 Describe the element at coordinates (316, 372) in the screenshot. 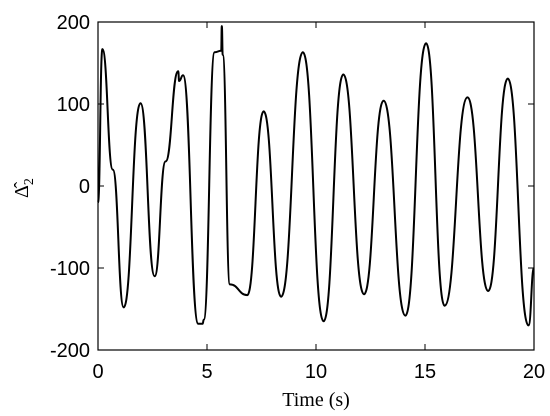

I see `x-tick-label: 10` at that location.